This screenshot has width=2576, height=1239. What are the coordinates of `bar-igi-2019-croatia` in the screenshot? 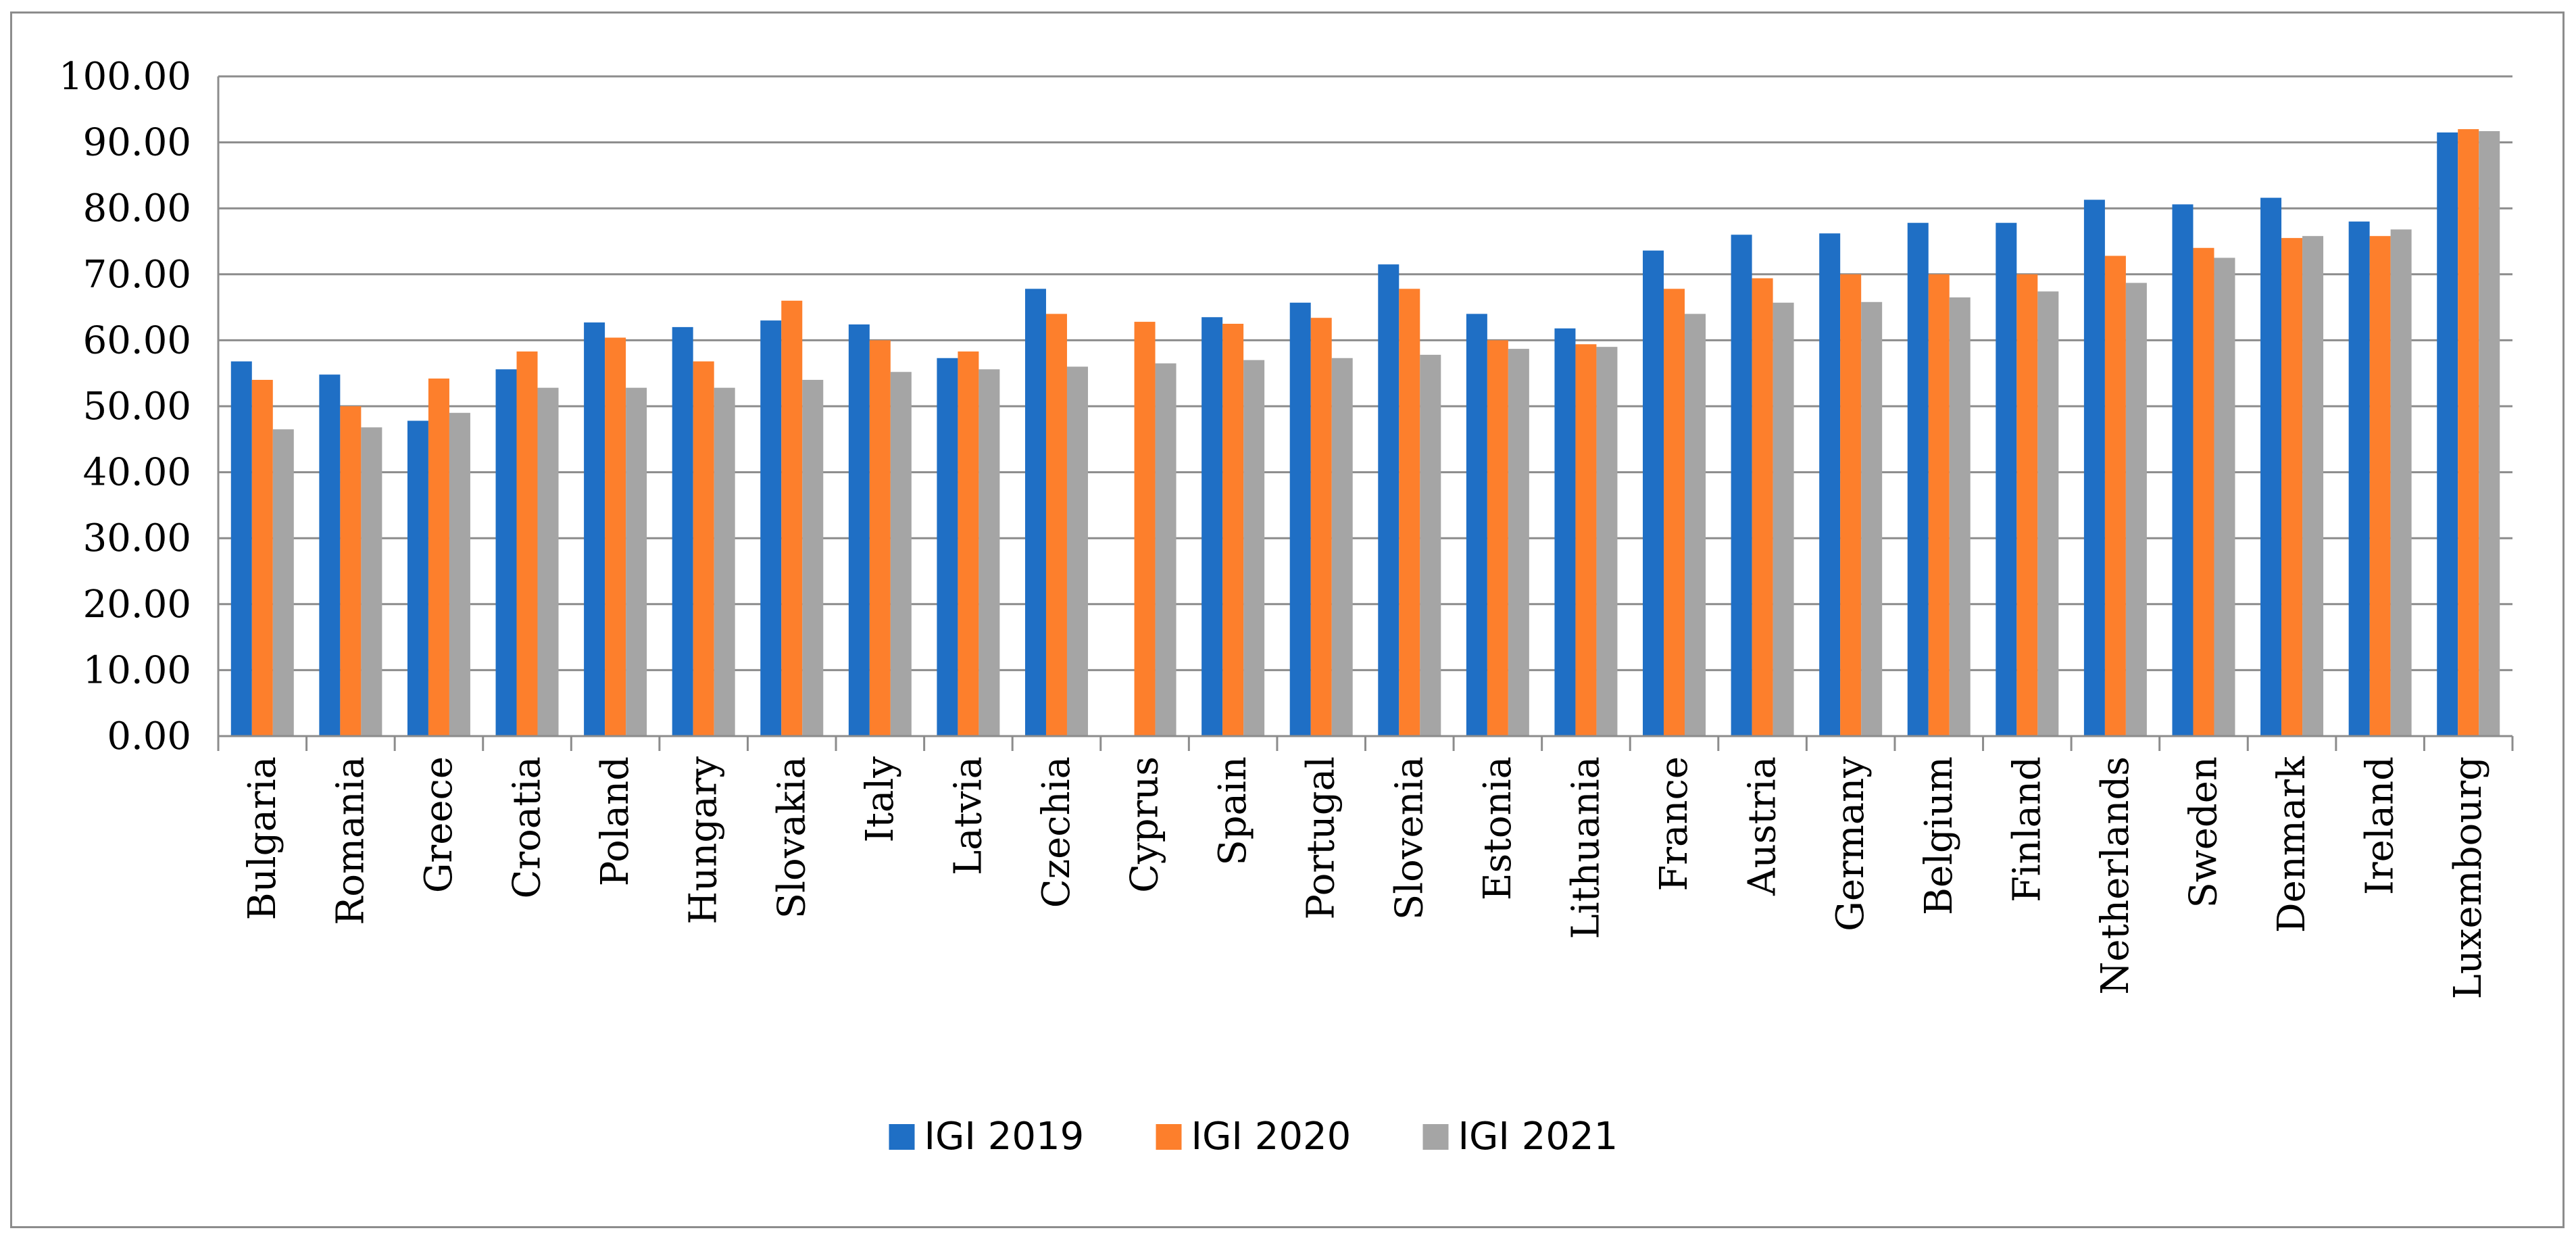 It's located at (506, 552).